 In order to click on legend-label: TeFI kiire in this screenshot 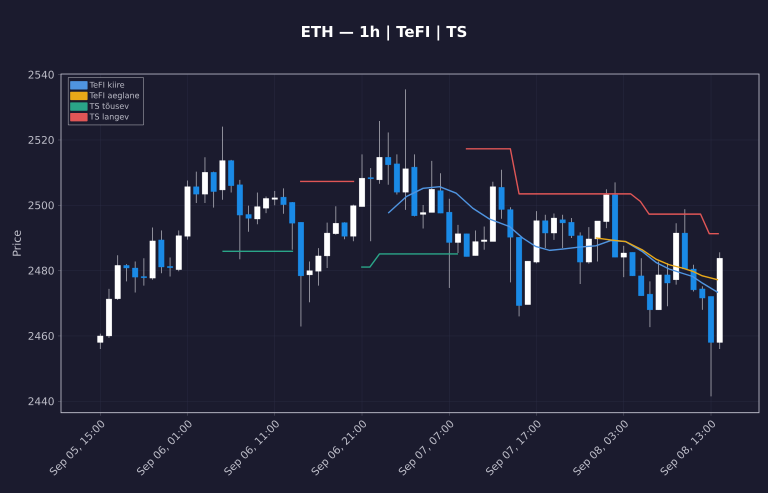, I will do `click(107, 85)`.